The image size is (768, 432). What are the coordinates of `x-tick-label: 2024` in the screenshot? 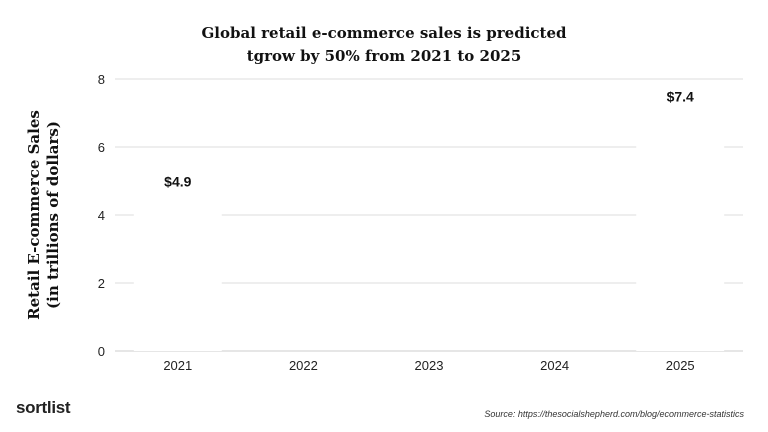 It's located at (554, 365).